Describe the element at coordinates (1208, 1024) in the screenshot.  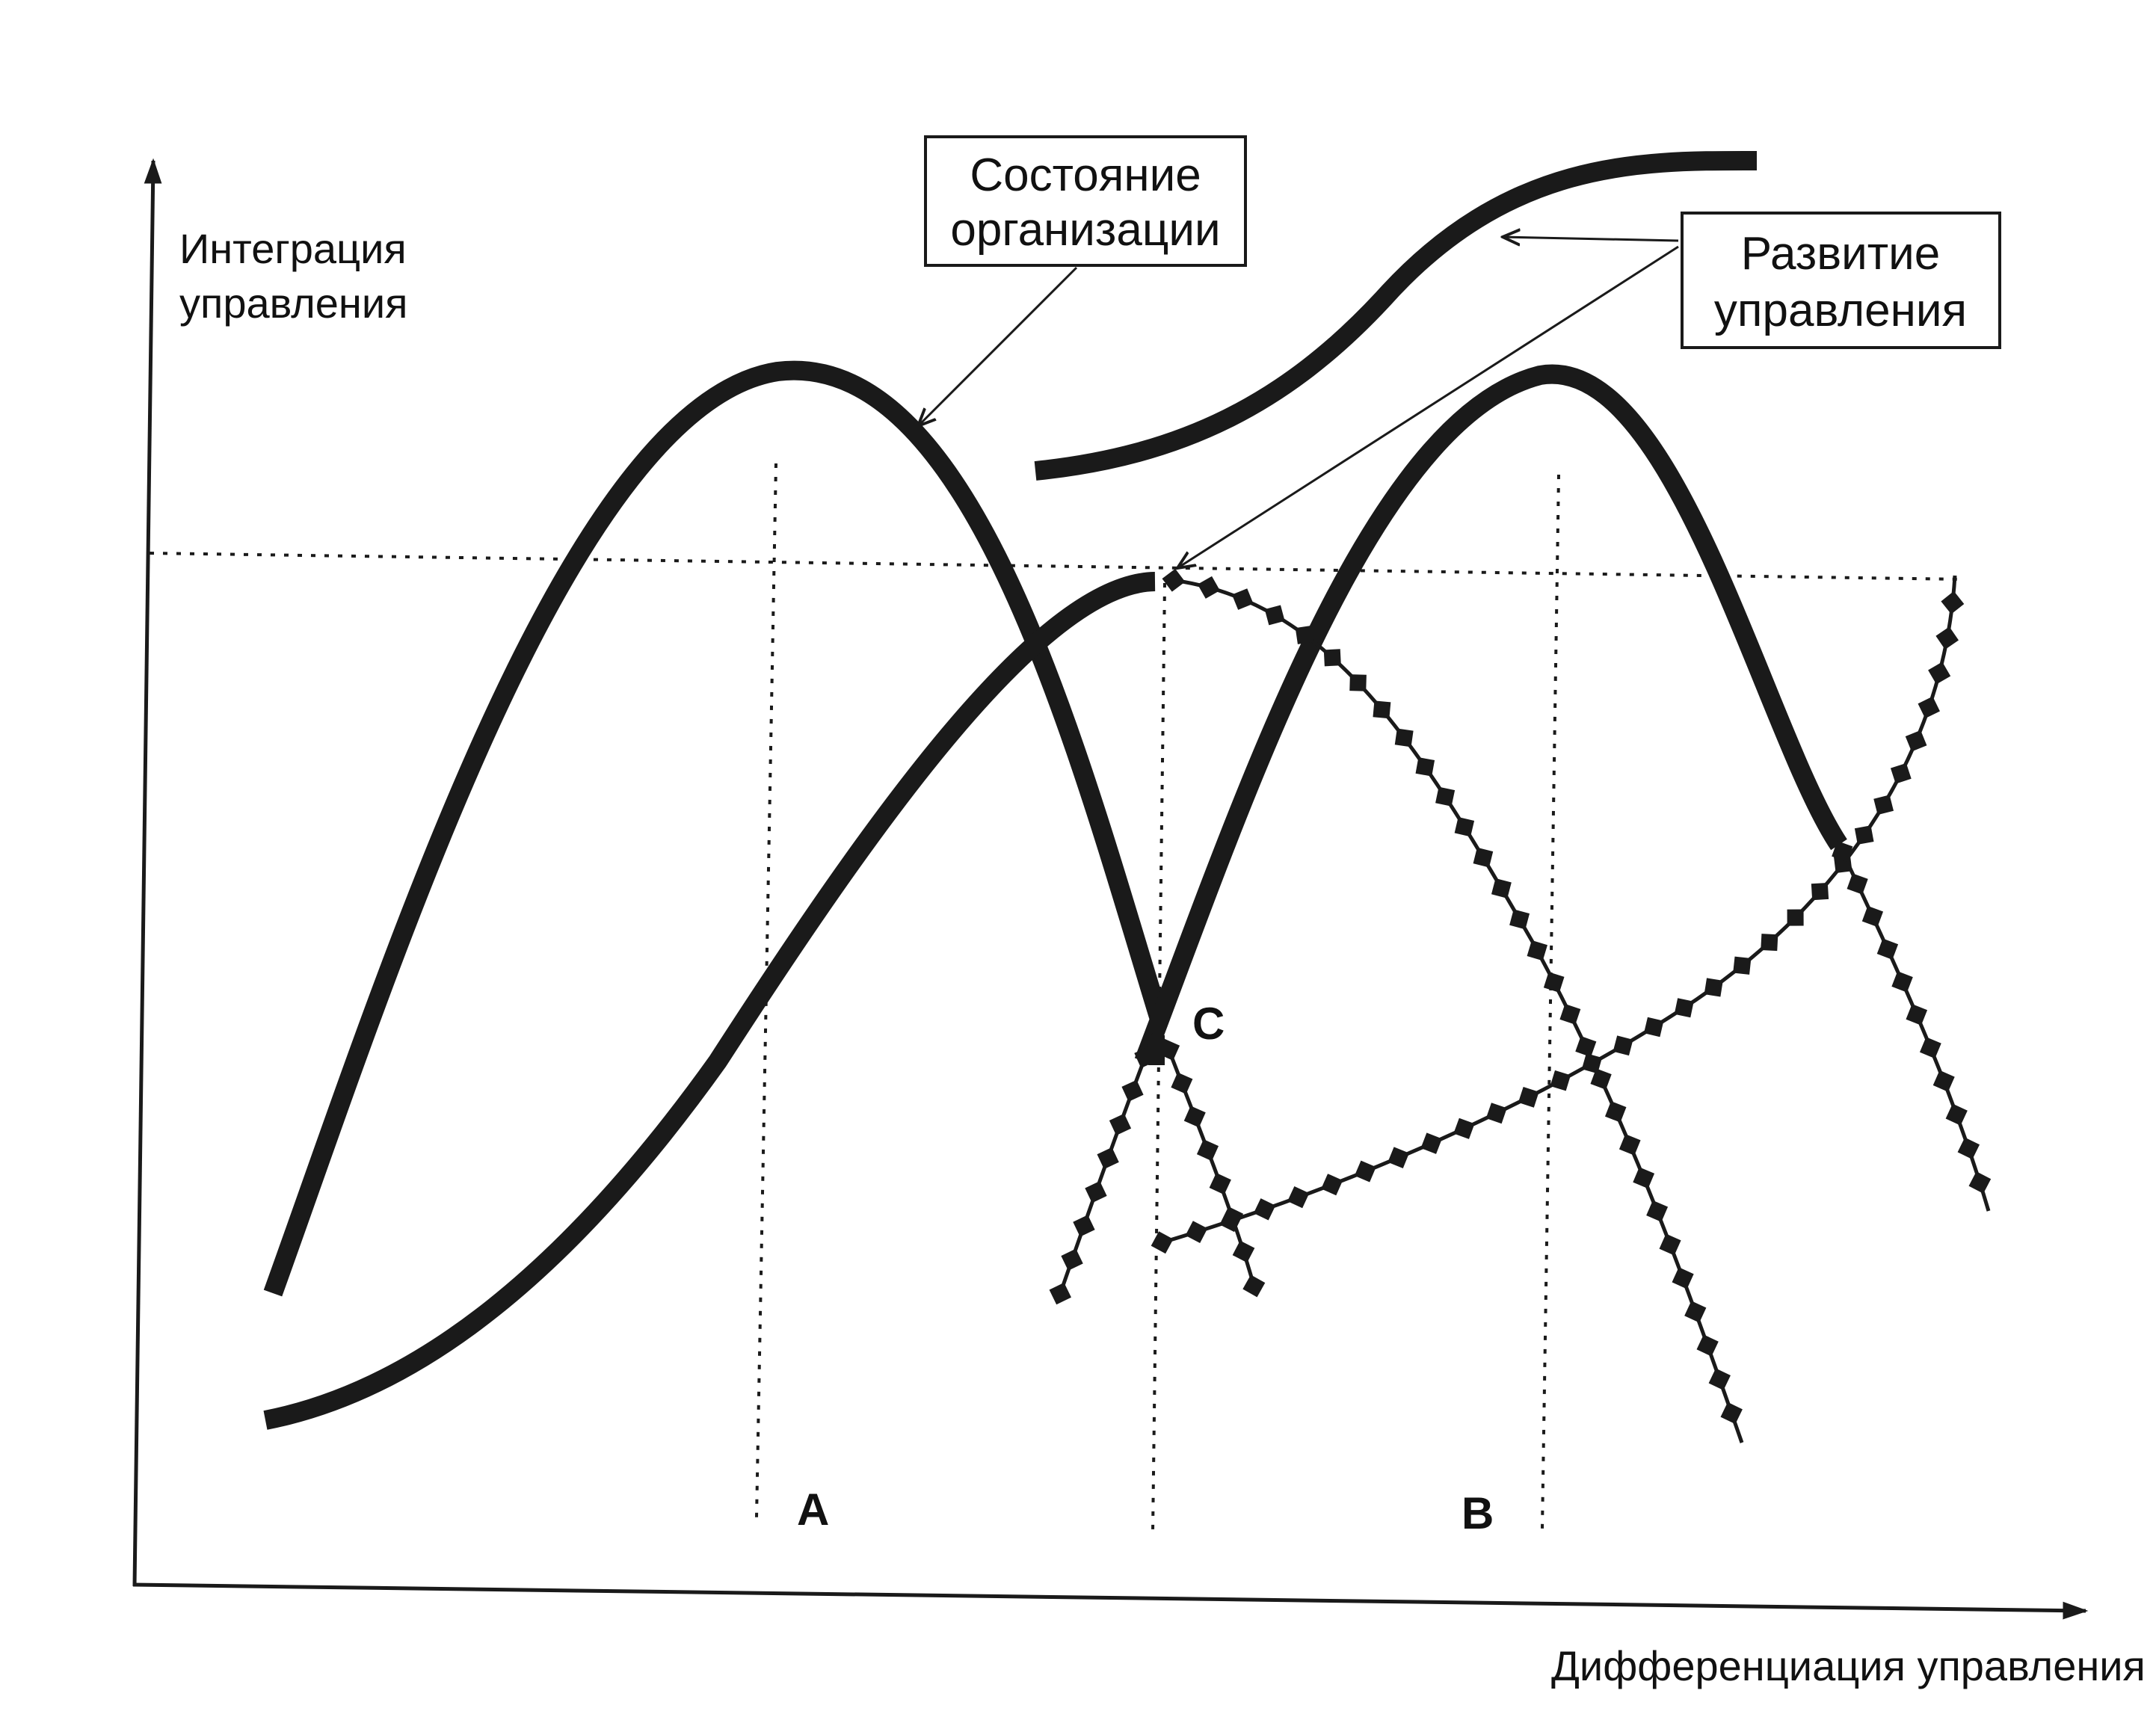
I see `point-label-c: С` at that location.